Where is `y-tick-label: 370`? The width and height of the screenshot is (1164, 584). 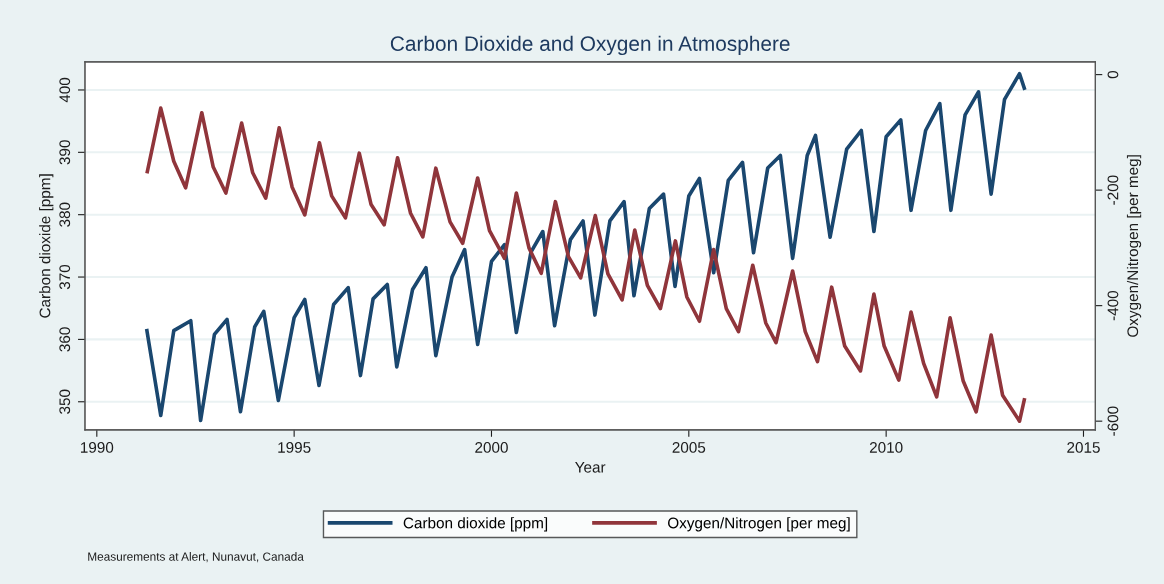
y-tick-label: 370 is located at coordinates (65, 277).